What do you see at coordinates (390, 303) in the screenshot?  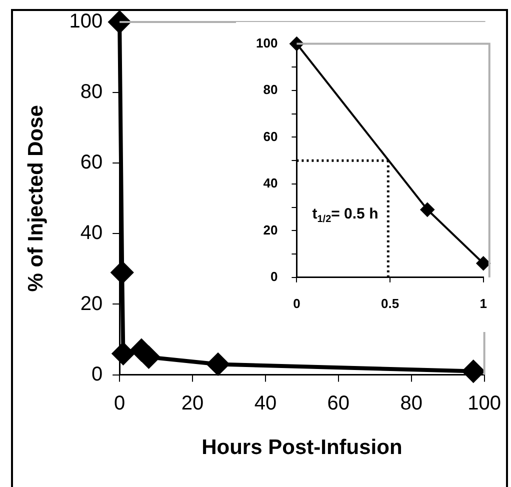 I see `x-tick-label: 0.5` at bounding box center [390, 303].